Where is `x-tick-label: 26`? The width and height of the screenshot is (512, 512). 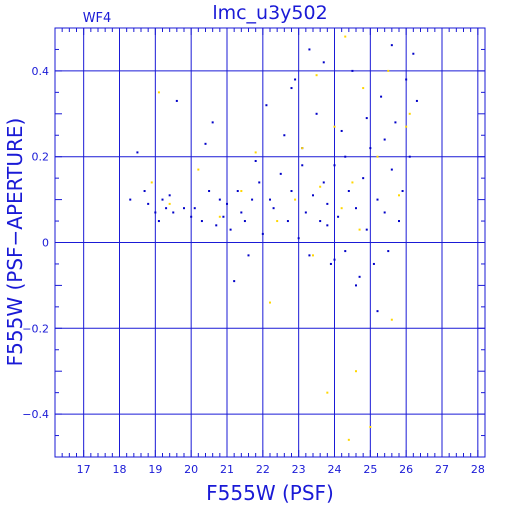
x-tick-label: 26 is located at coordinates (406, 469).